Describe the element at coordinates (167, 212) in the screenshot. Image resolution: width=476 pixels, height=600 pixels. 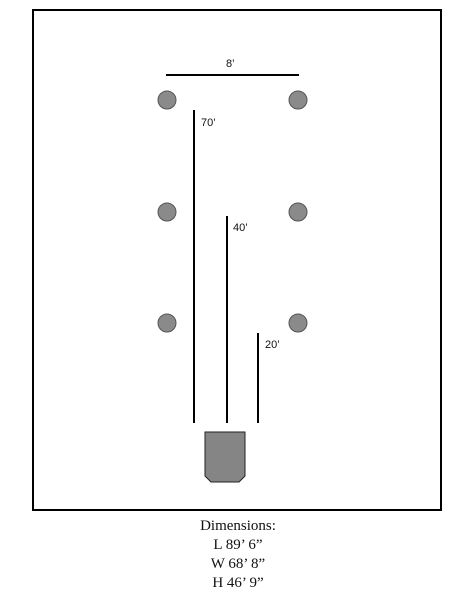
I see `marker-left-2-icon` at that location.